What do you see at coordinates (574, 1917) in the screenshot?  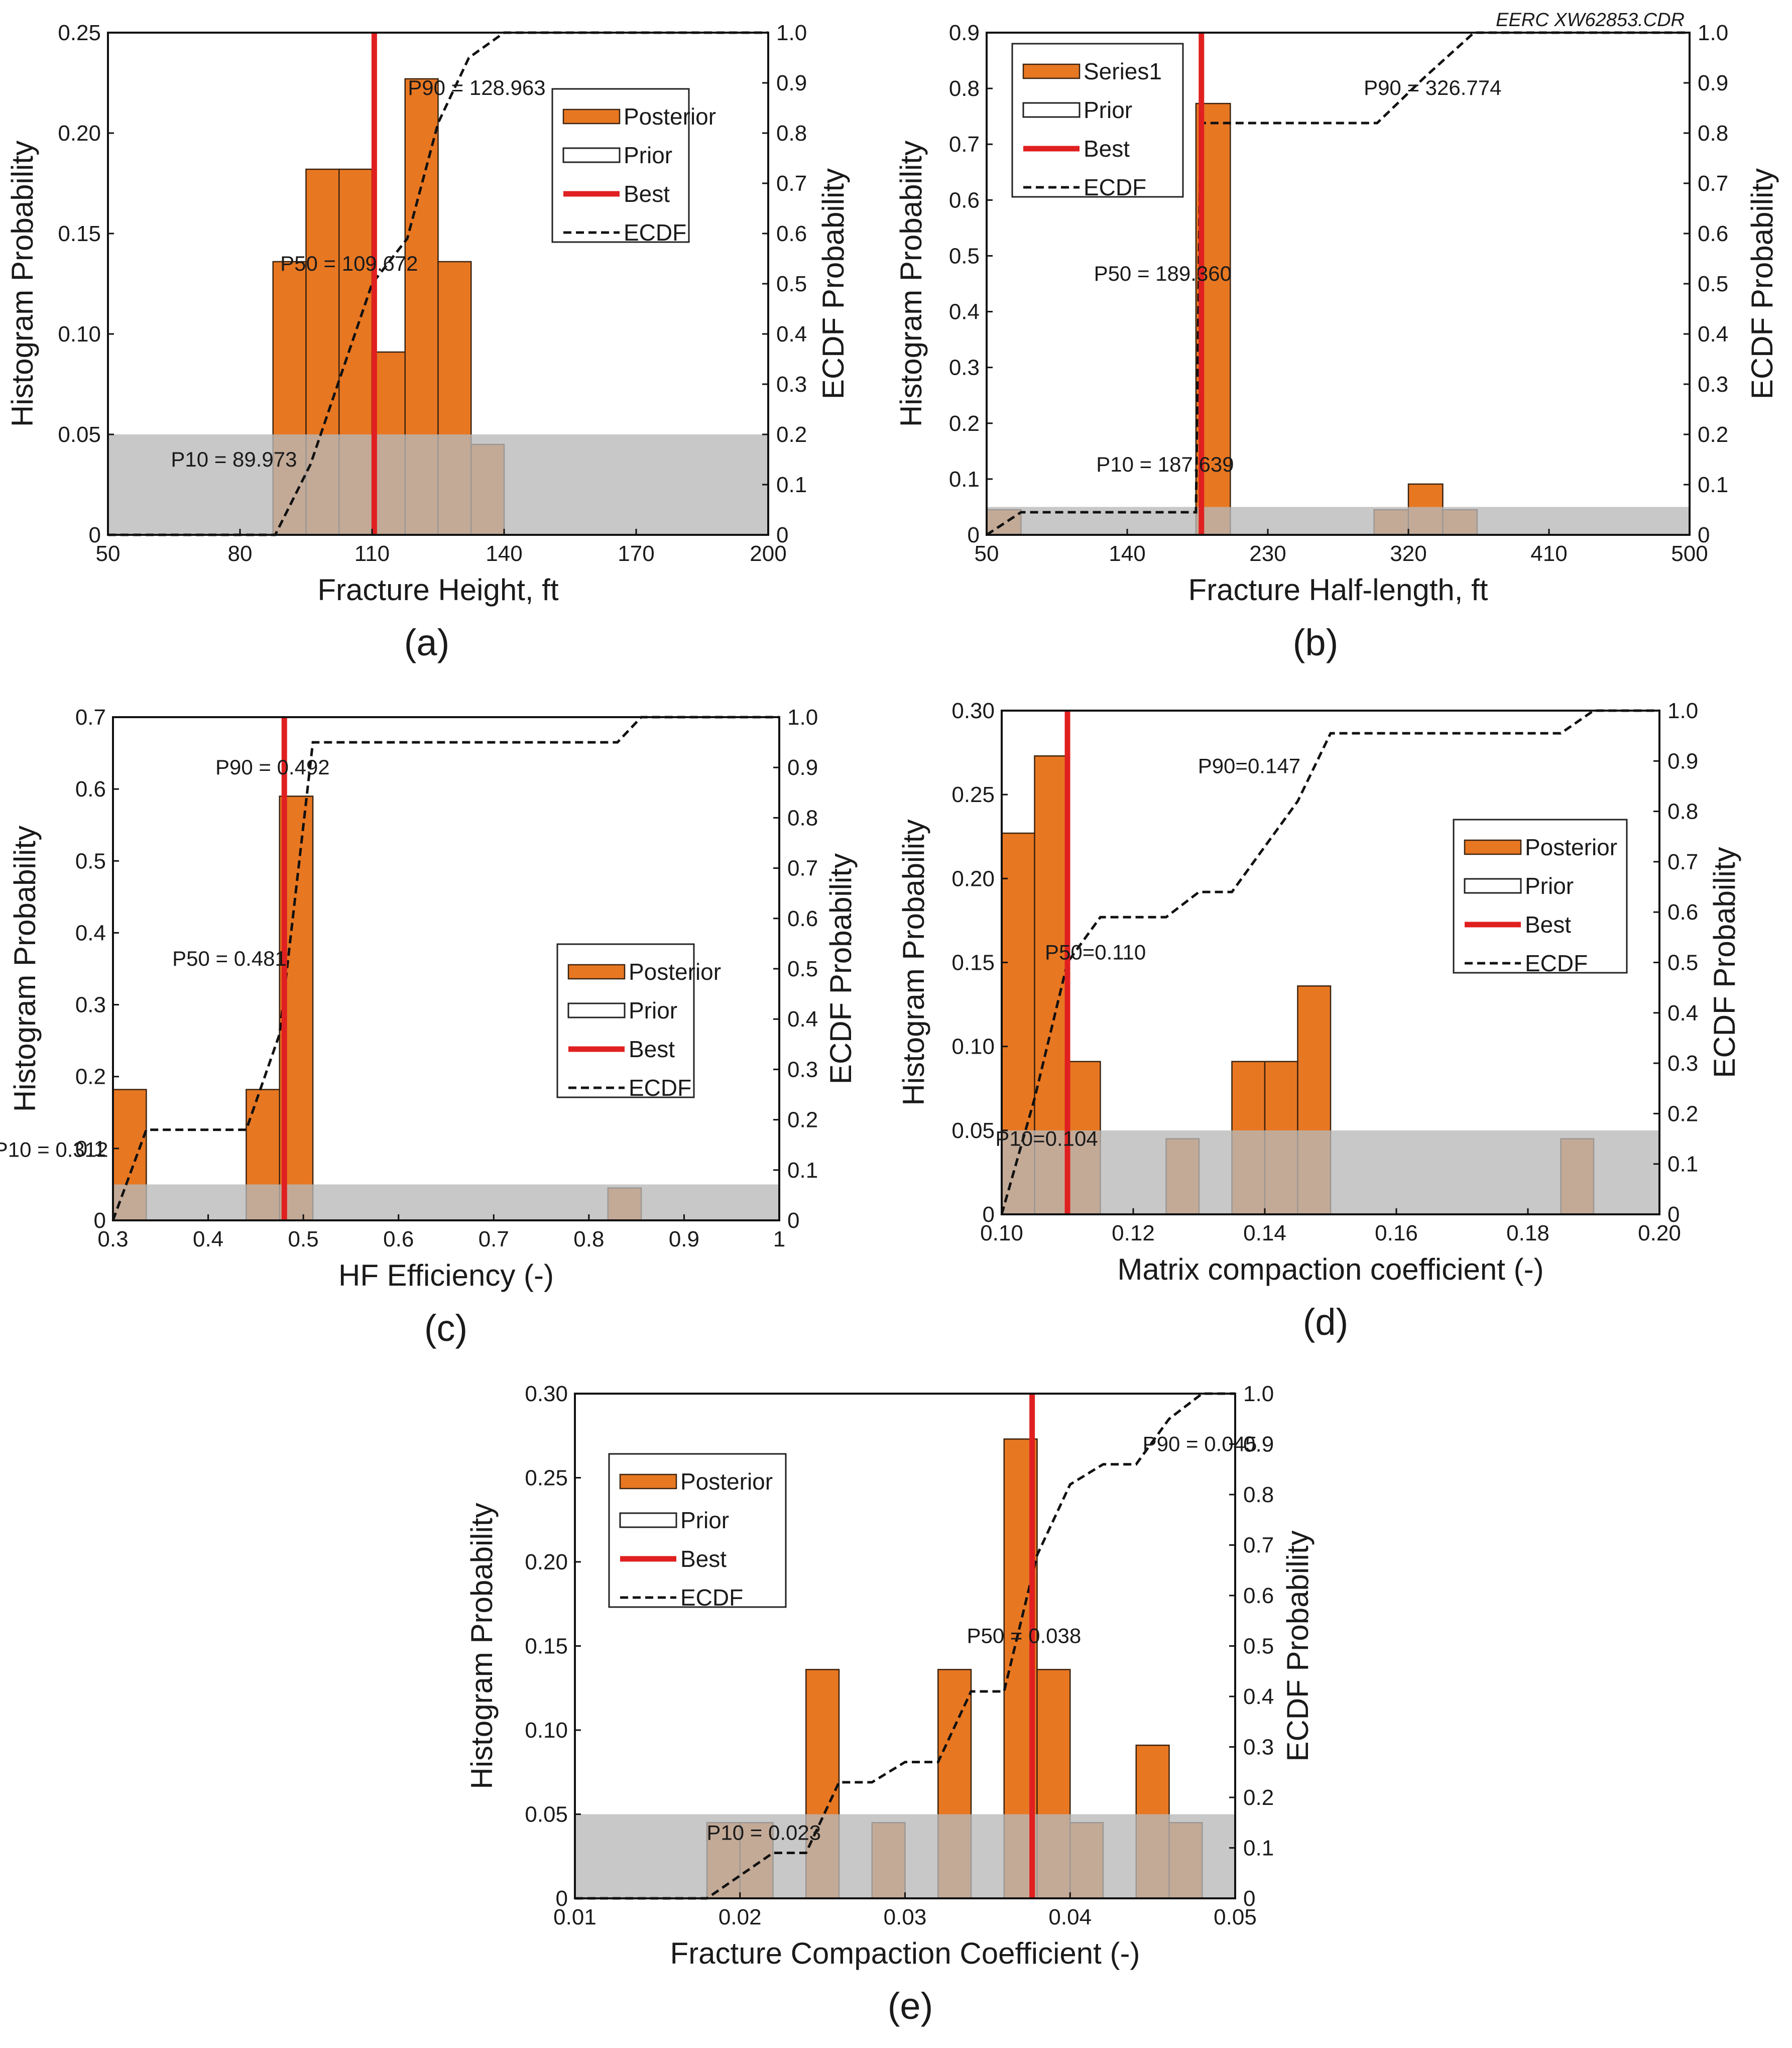 I see `x-tick-label: 0.01` at bounding box center [574, 1917].